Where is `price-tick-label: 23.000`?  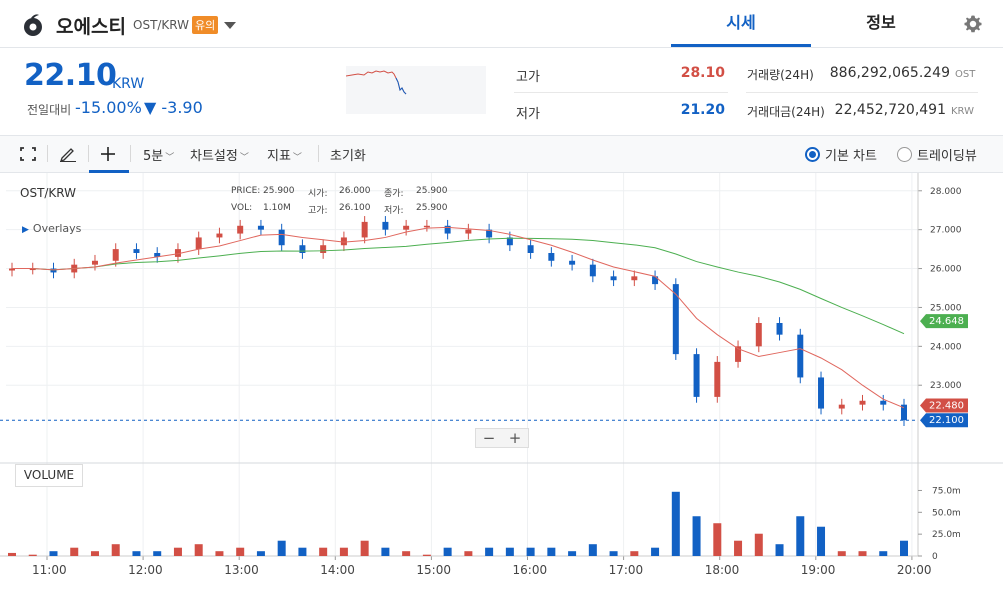
price-tick-label: 23.000 is located at coordinates (946, 386).